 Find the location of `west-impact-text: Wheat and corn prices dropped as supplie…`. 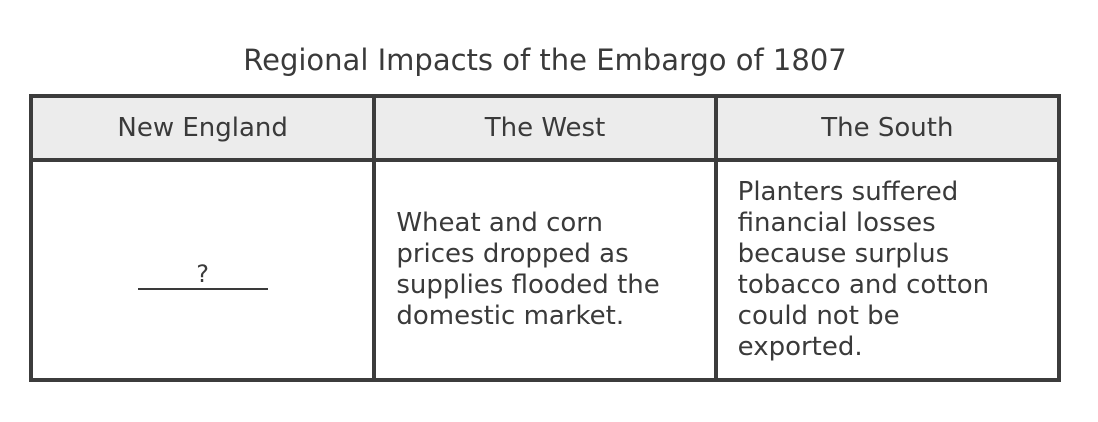

west-impact-text: Wheat and corn prices dropped as supplie… is located at coordinates (528, 269).